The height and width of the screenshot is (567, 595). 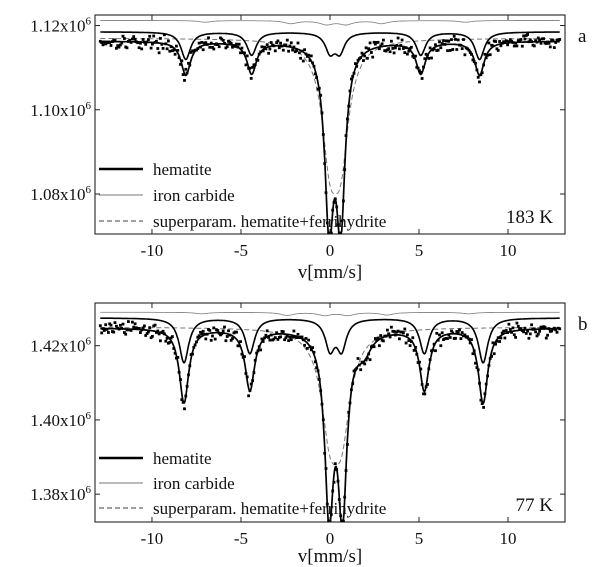 What do you see at coordinates (529, 217) in the screenshot?
I see `temperature-label: 183 K` at bounding box center [529, 217].